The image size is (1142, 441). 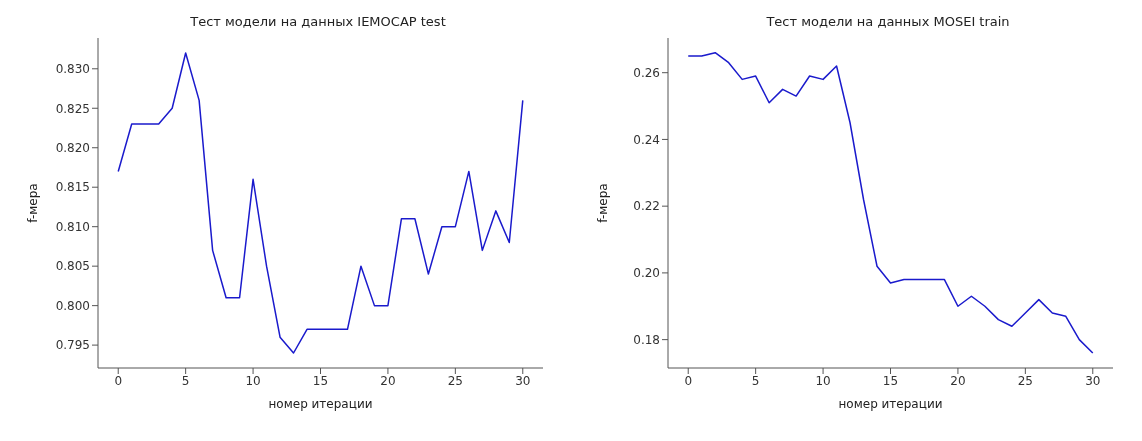 I want to click on y-tick-label: 0.24, so click(x=646, y=139).